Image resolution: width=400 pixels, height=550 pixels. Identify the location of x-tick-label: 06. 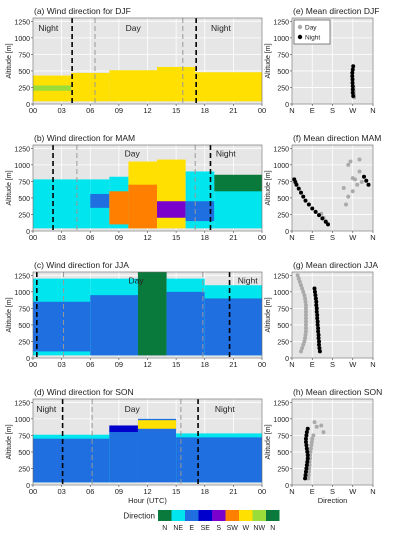
(90, 491).